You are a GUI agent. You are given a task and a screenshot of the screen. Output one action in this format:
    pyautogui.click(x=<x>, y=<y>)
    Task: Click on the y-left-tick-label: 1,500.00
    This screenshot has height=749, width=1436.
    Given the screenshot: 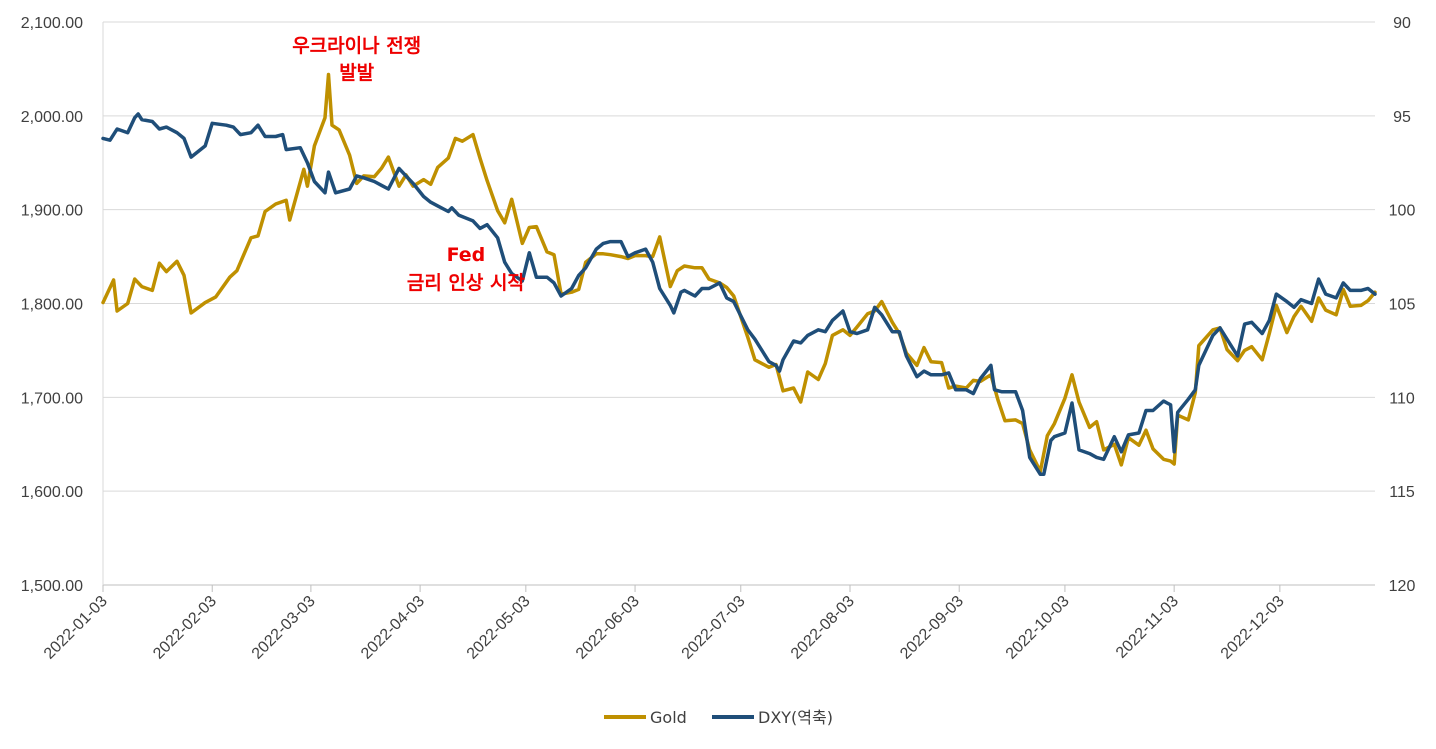 What is the action you would take?
    pyautogui.click(x=52, y=586)
    